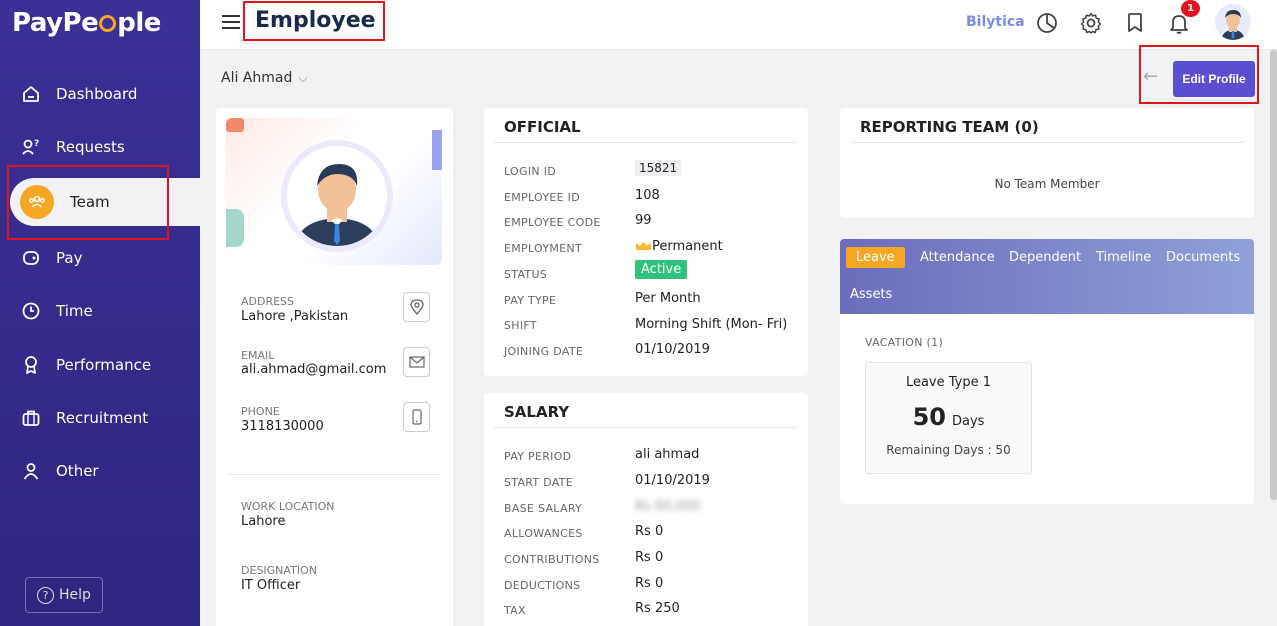 This screenshot has width=1277, height=626. What do you see at coordinates (264, 78) in the screenshot?
I see `employee-selector: Ali Ahmad ⌵` at bounding box center [264, 78].